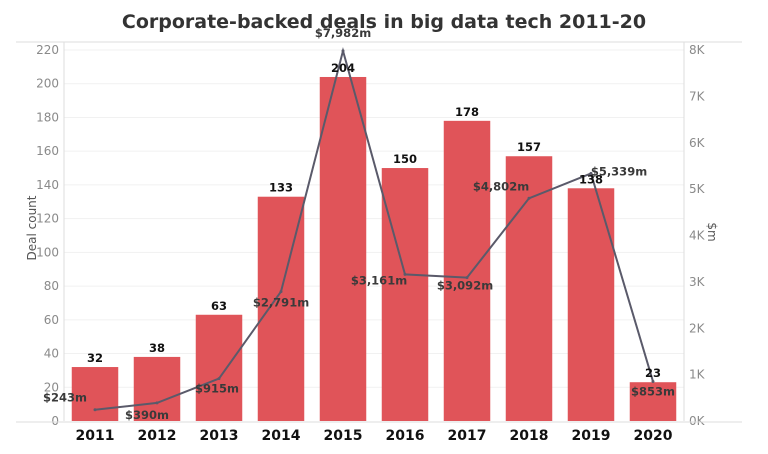 This screenshot has width=768, height=454. I want to click on bar-value-label: 32, so click(95, 358).